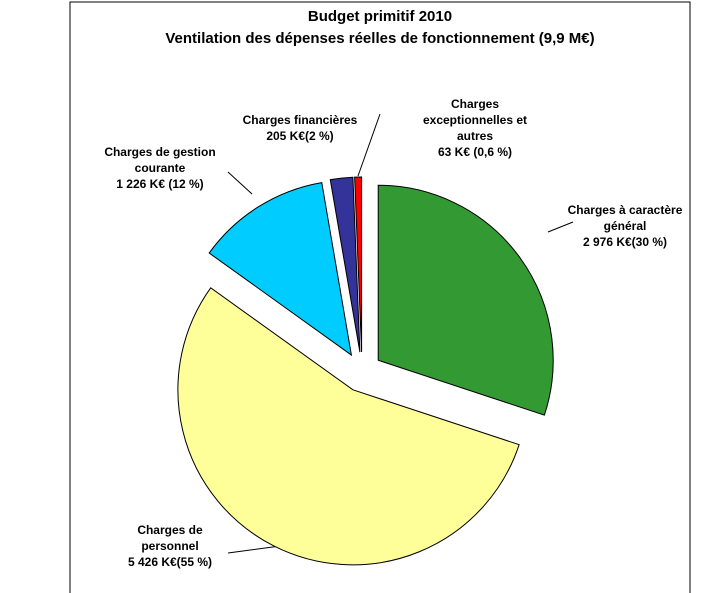 The width and height of the screenshot is (701, 593). What do you see at coordinates (170, 562) in the screenshot?
I see `data-label-value: 5 426 K€(55 %)` at bounding box center [170, 562].